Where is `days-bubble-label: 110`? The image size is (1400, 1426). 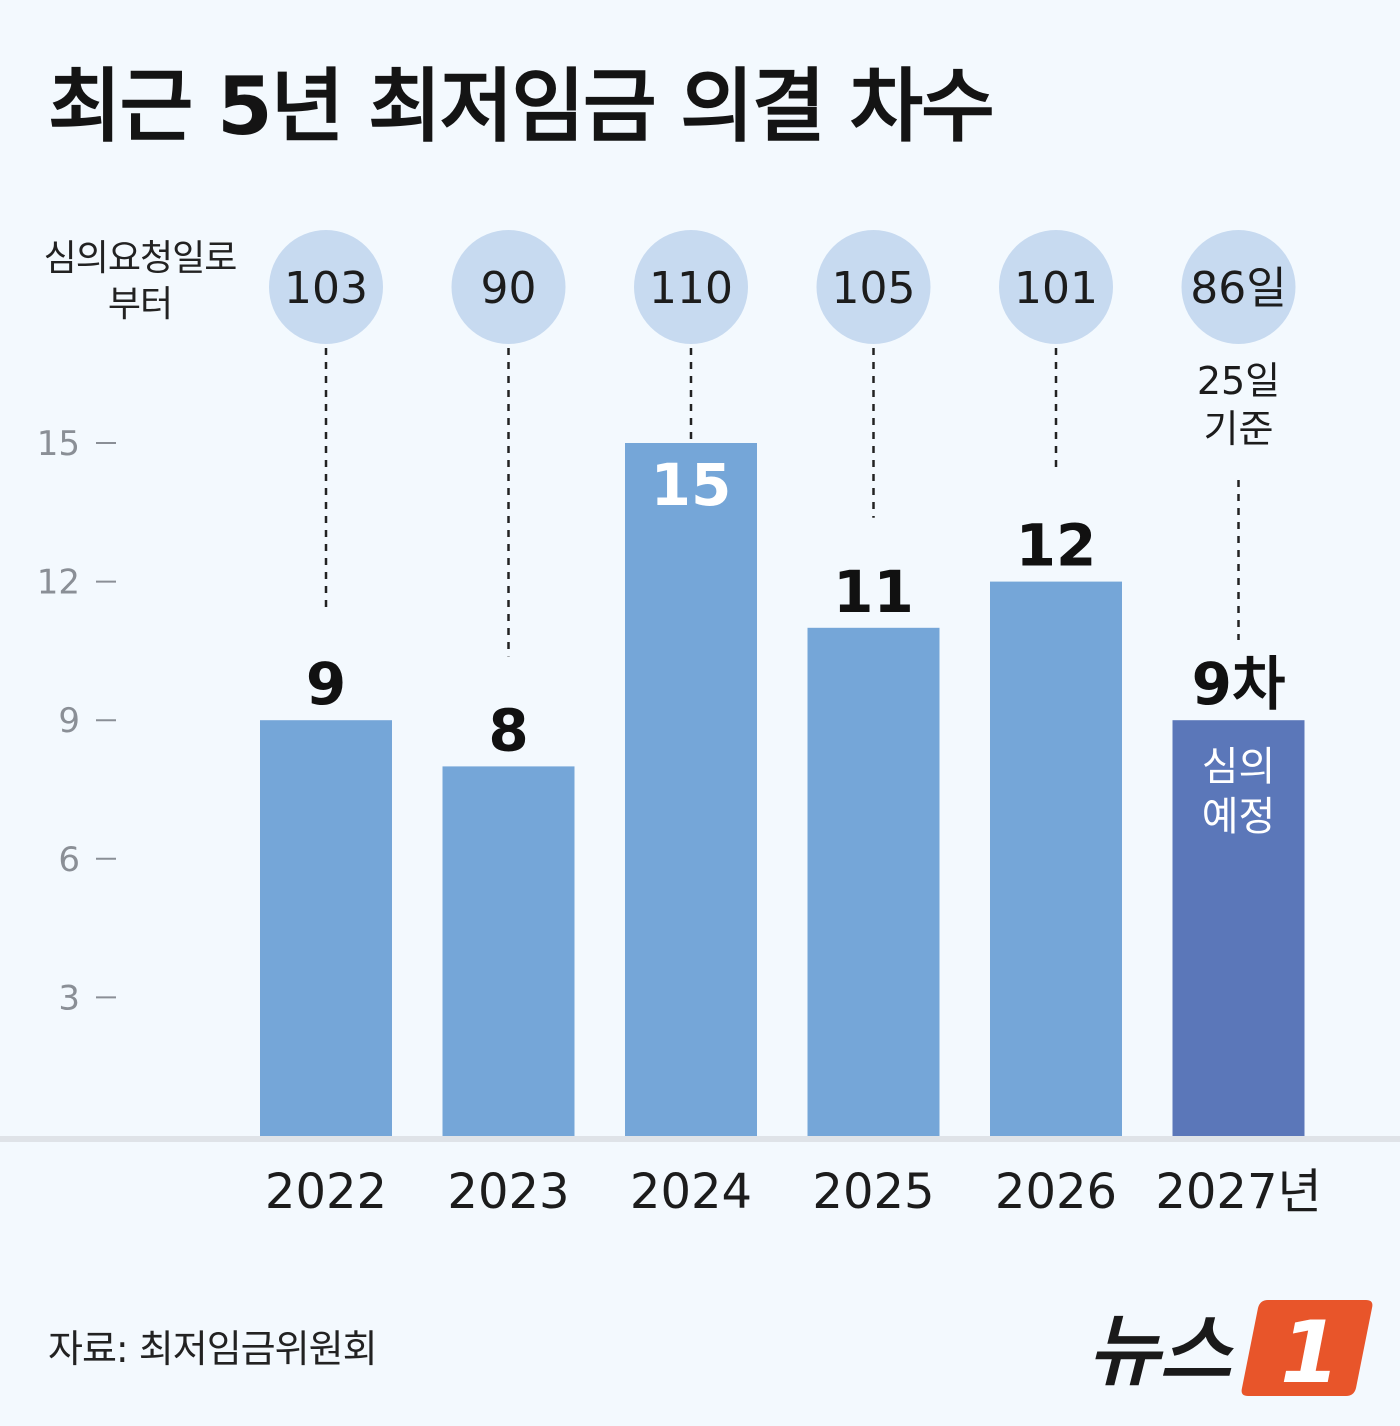
days-bubble-label: 110 is located at coordinates (691, 288).